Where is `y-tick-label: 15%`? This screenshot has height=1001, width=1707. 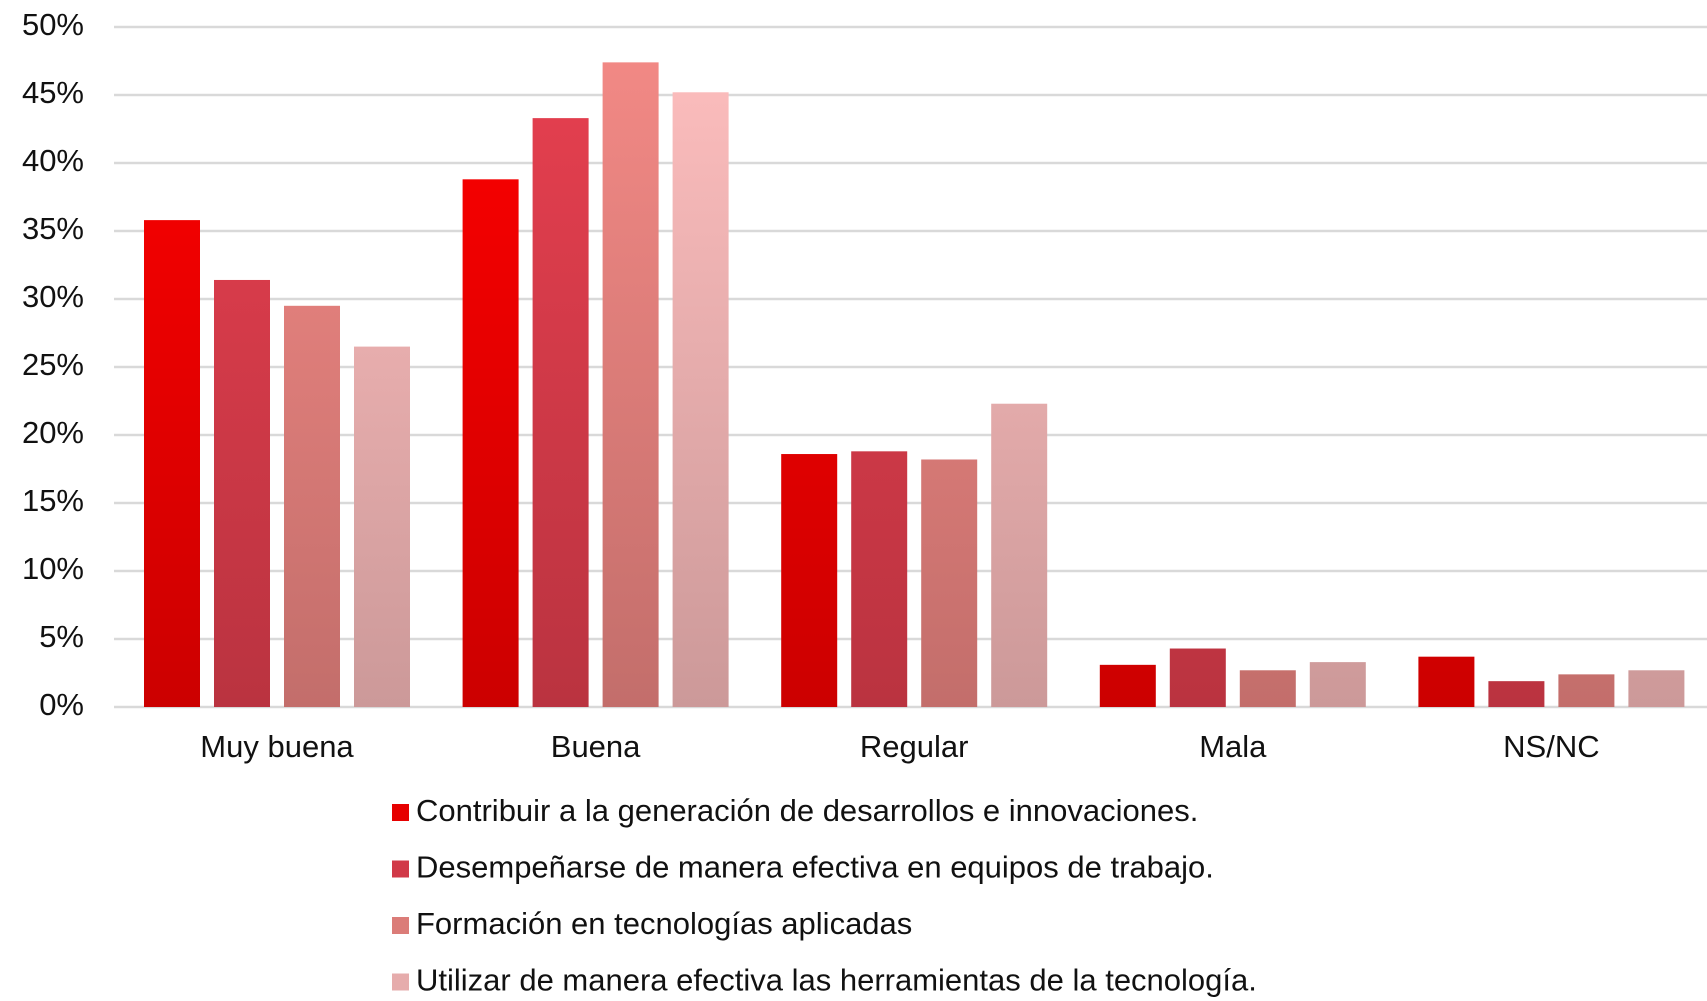 y-tick-label: 15% is located at coordinates (53, 500).